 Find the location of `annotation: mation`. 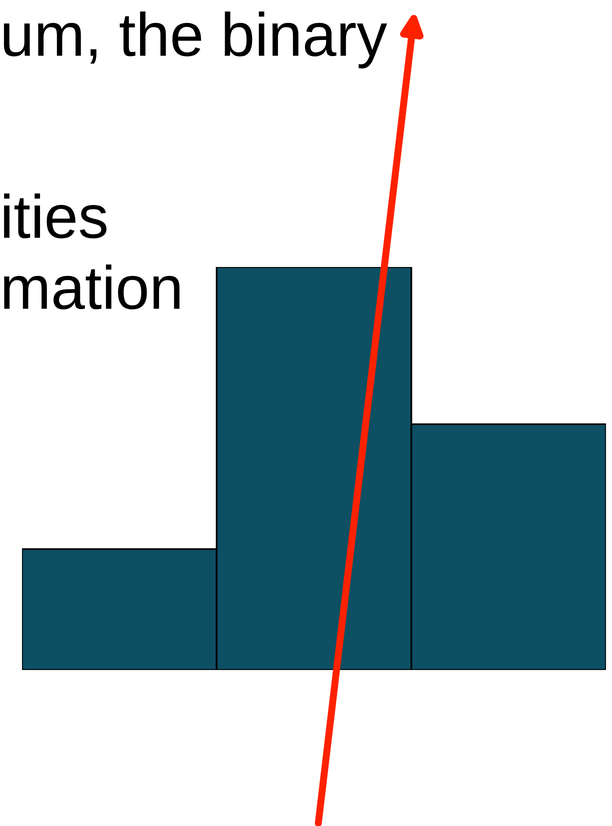

annotation: mation is located at coordinates (92, 287).